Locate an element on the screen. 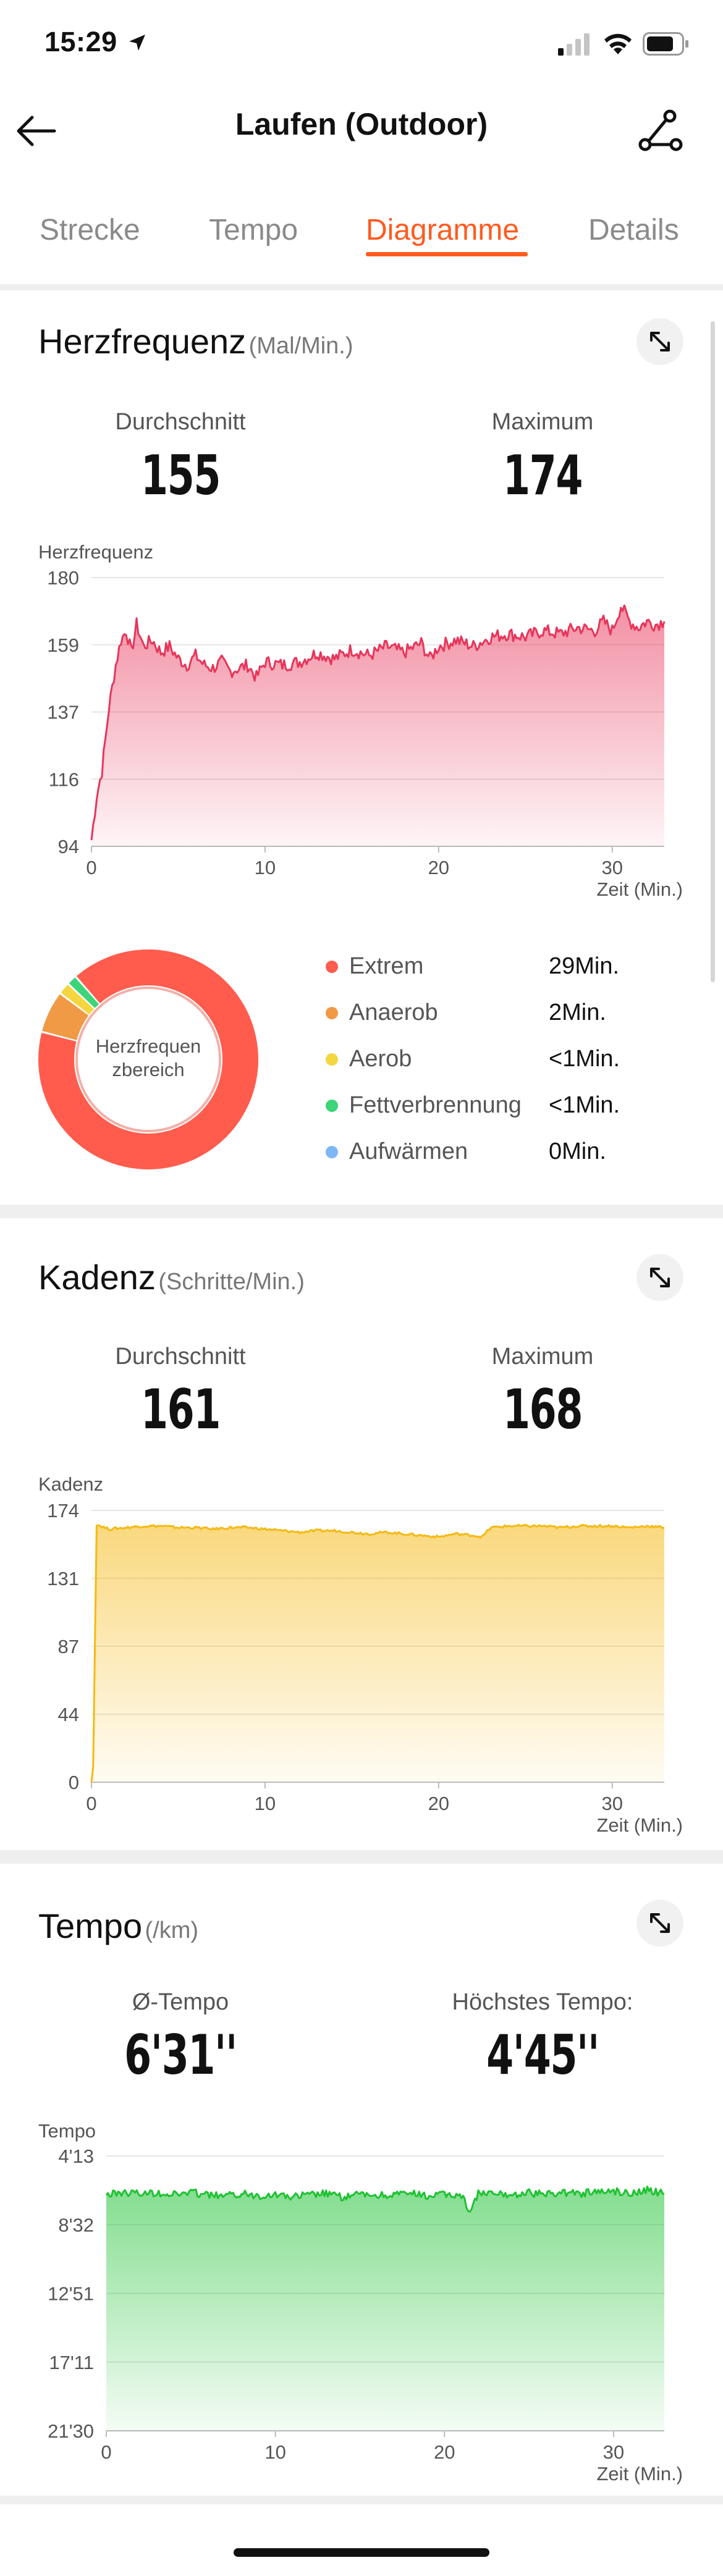  pace-series-line is located at coordinates (385, 2199).